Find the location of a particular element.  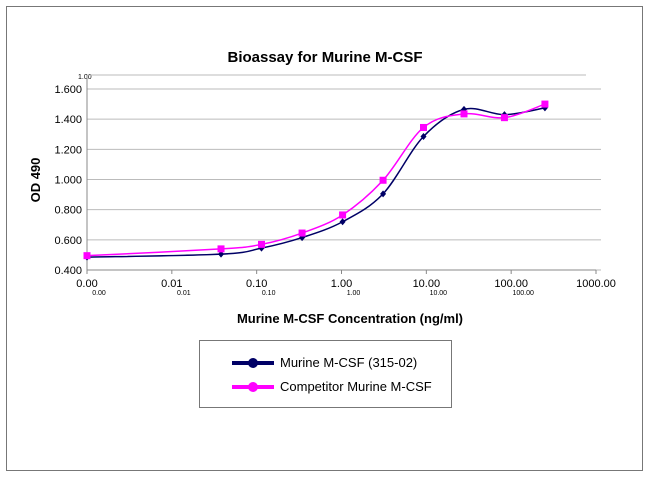

y-tick-label: 0.400 is located at coordinates (68, 271).